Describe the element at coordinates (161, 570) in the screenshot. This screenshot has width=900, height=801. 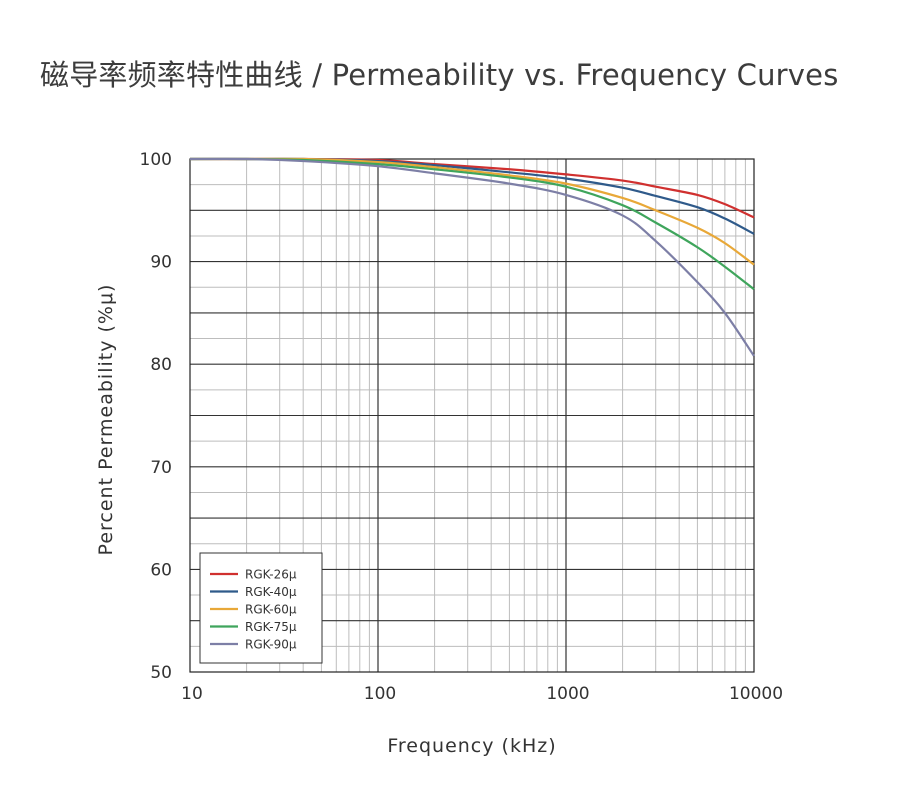
I see `y-tick-label: 60` at that location.